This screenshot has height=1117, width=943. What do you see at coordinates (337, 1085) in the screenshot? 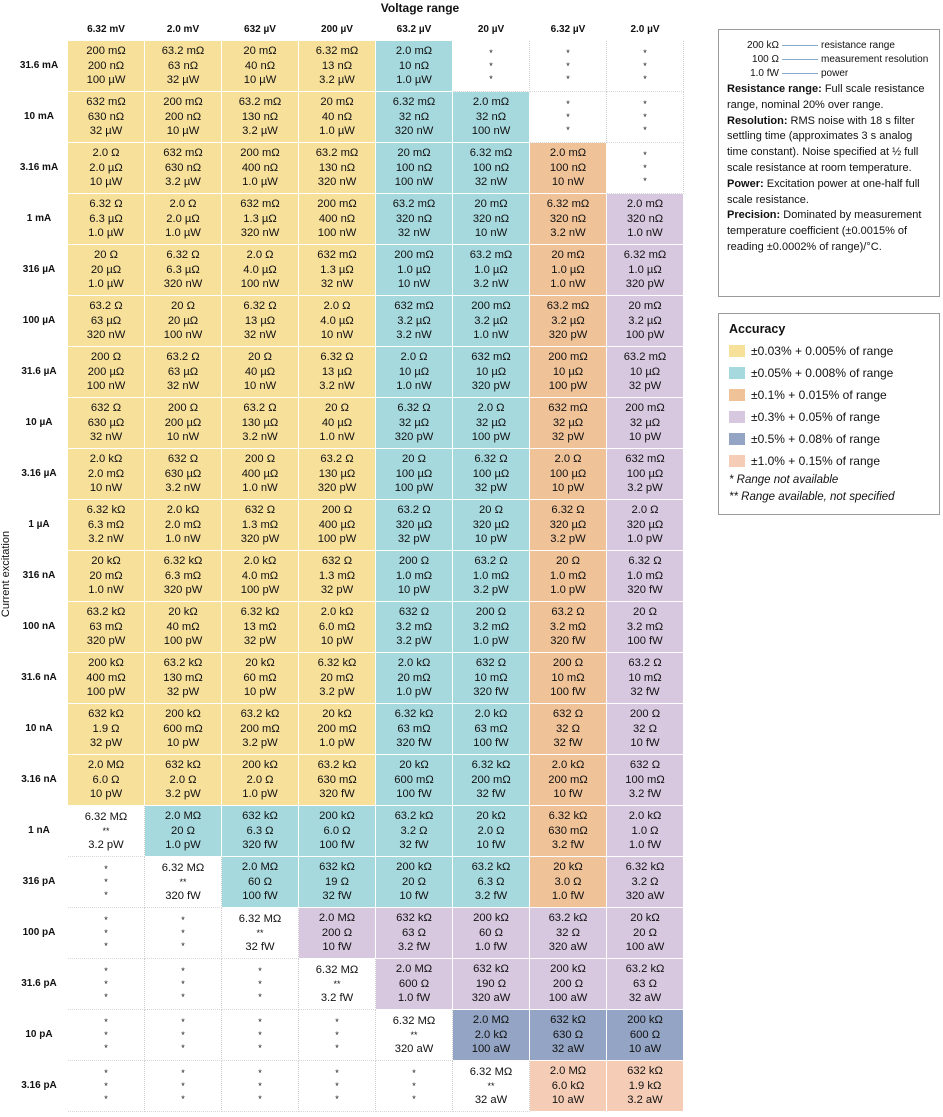
I see `measurement-resolution: *` at bounding box center [337, 1085].